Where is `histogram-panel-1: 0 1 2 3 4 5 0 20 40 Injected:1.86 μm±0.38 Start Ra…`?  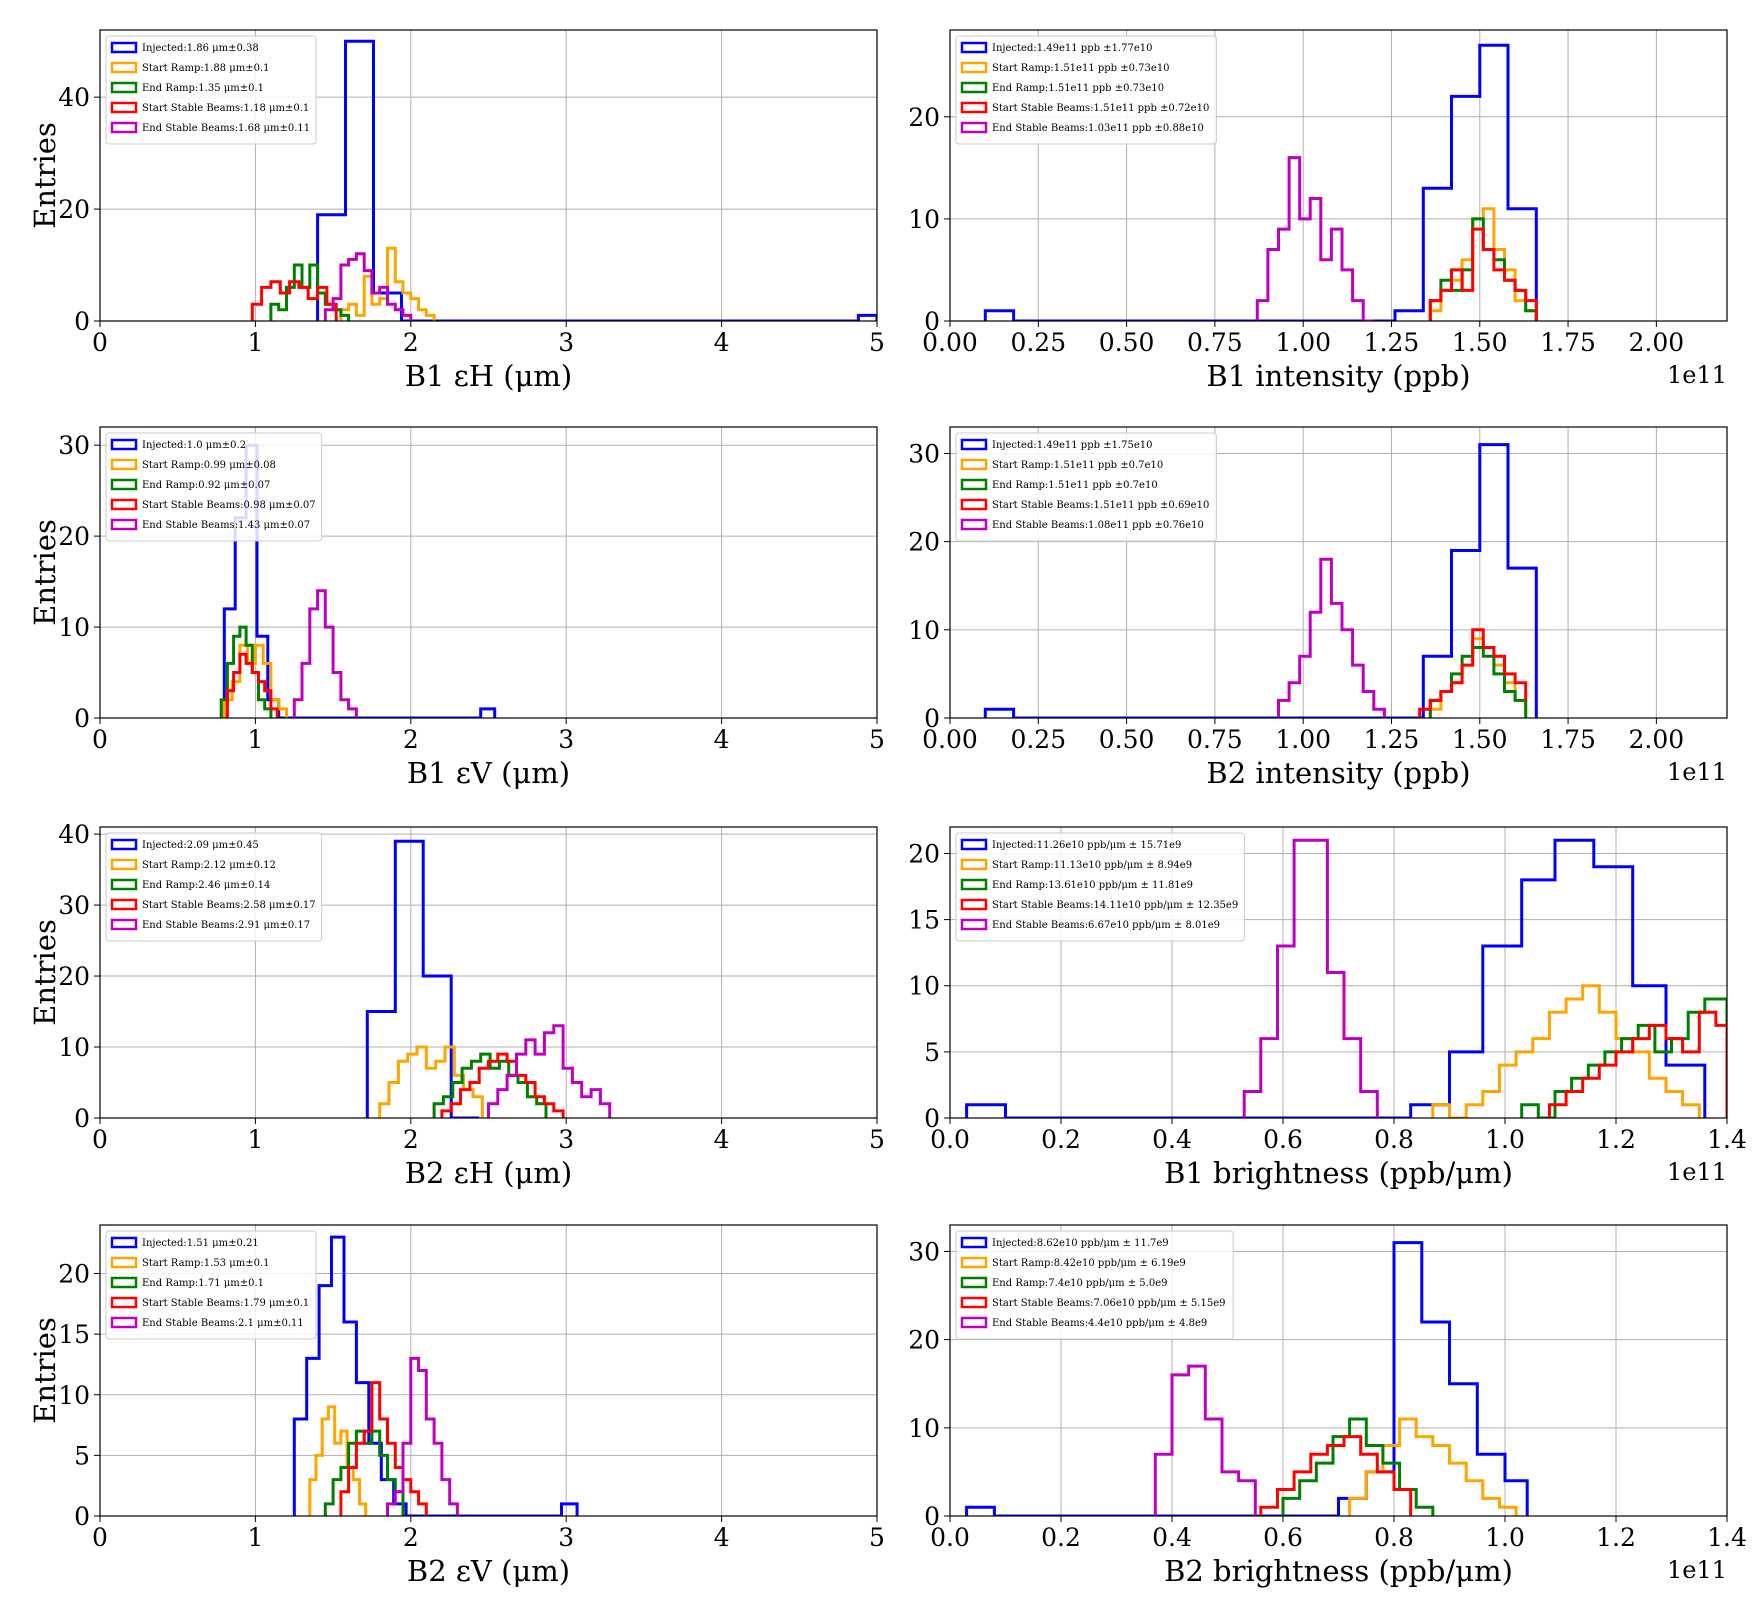 histogram-panel-1: 0 1 2 3 4 5 0 20 40 Injected:1.86 μm±0.38 Start Ra… is located at coordinates (456, 211).